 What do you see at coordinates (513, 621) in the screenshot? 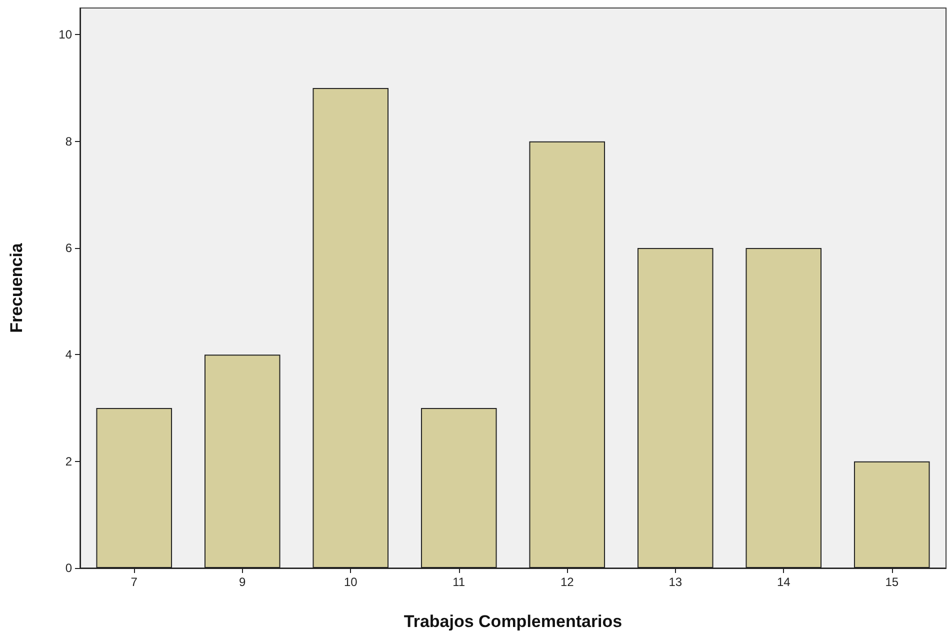
I see `x-axis-title: Trabajos Complementarios` at bounding box center [513, 621].